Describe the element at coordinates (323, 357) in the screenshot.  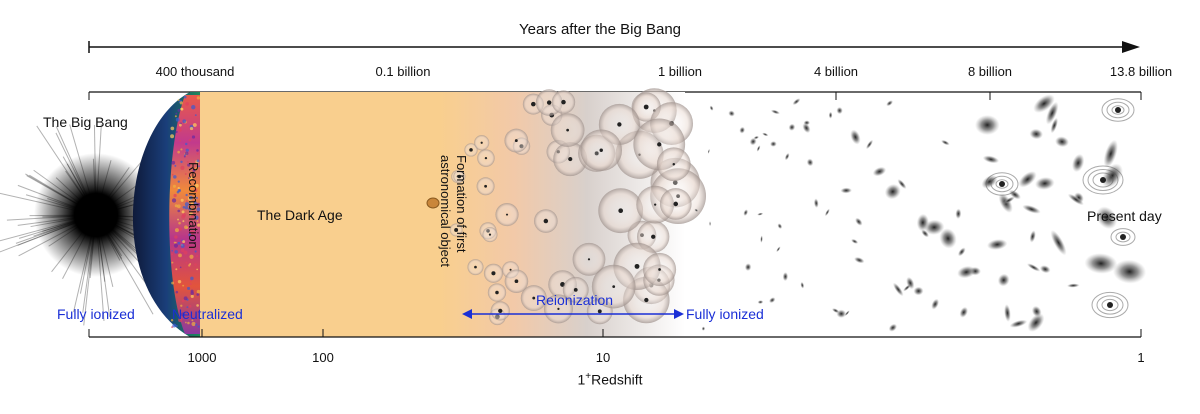
I see `redshift-tick-label: 100` at that location.